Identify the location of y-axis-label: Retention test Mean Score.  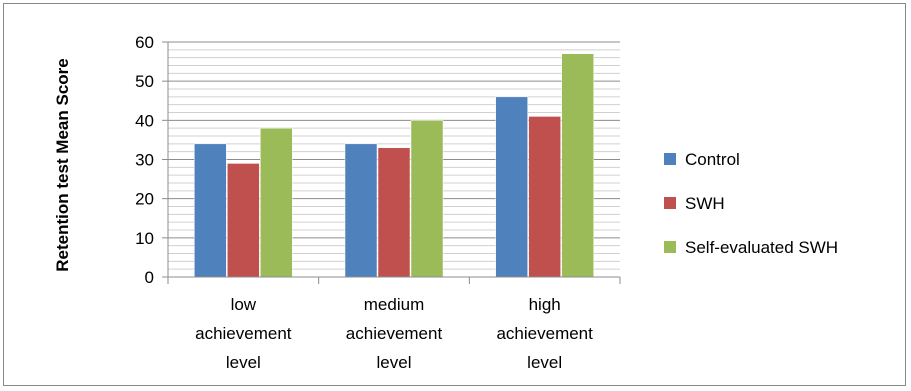
(62, 165).